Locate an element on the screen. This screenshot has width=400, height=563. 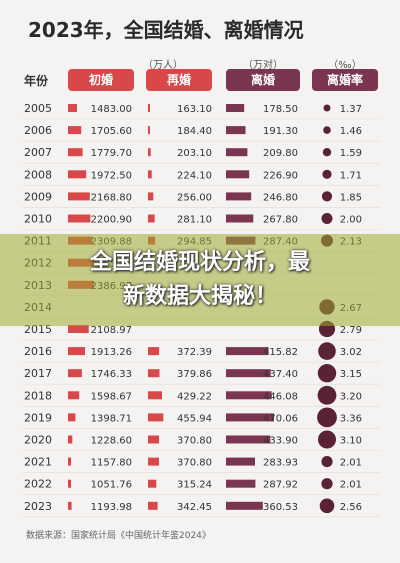
divorce-rate-value: 2.01 is located at coordinates (351, 463).